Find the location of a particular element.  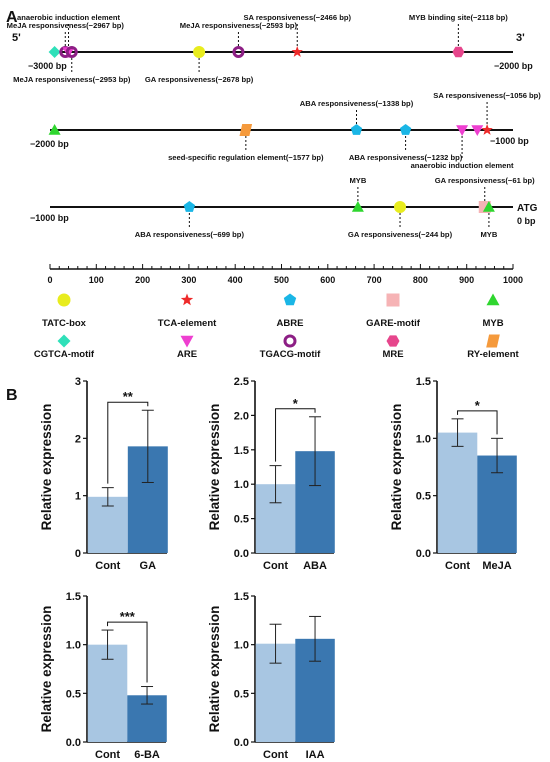

scale-tick-label: 300 is located at coordinates (188, 280).